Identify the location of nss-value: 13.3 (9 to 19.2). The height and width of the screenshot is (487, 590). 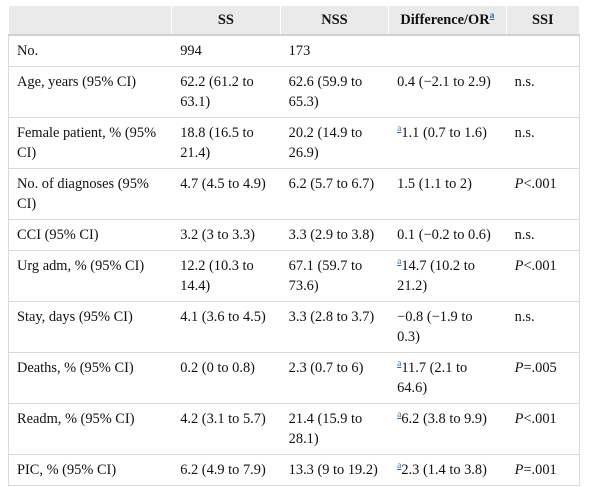
(334, 470).